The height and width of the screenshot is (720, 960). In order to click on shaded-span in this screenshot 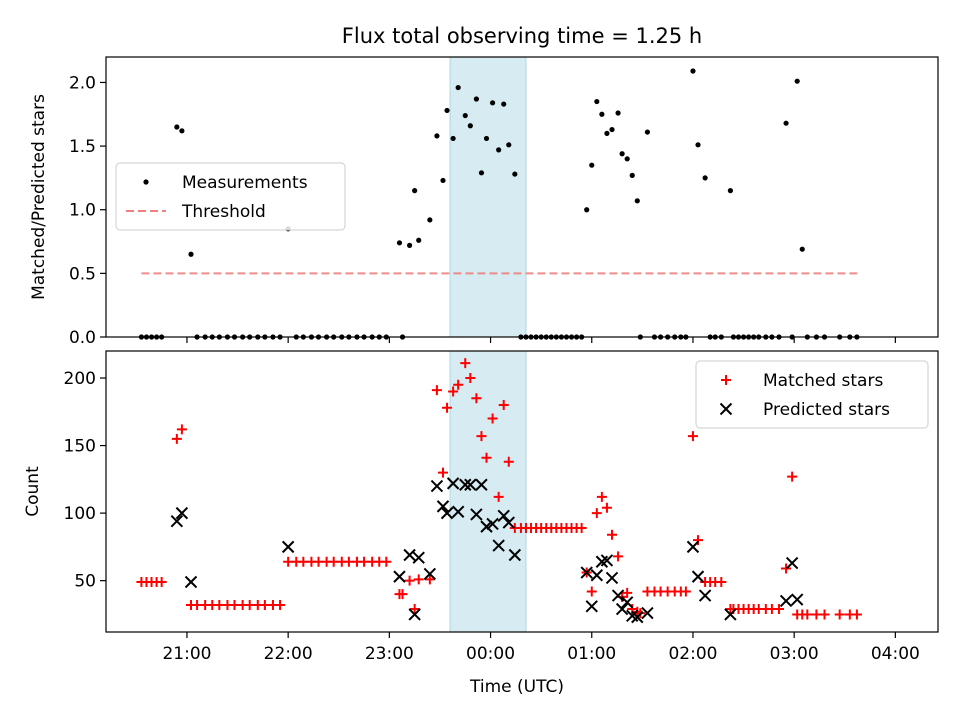, I will do `click(488, 491)`.